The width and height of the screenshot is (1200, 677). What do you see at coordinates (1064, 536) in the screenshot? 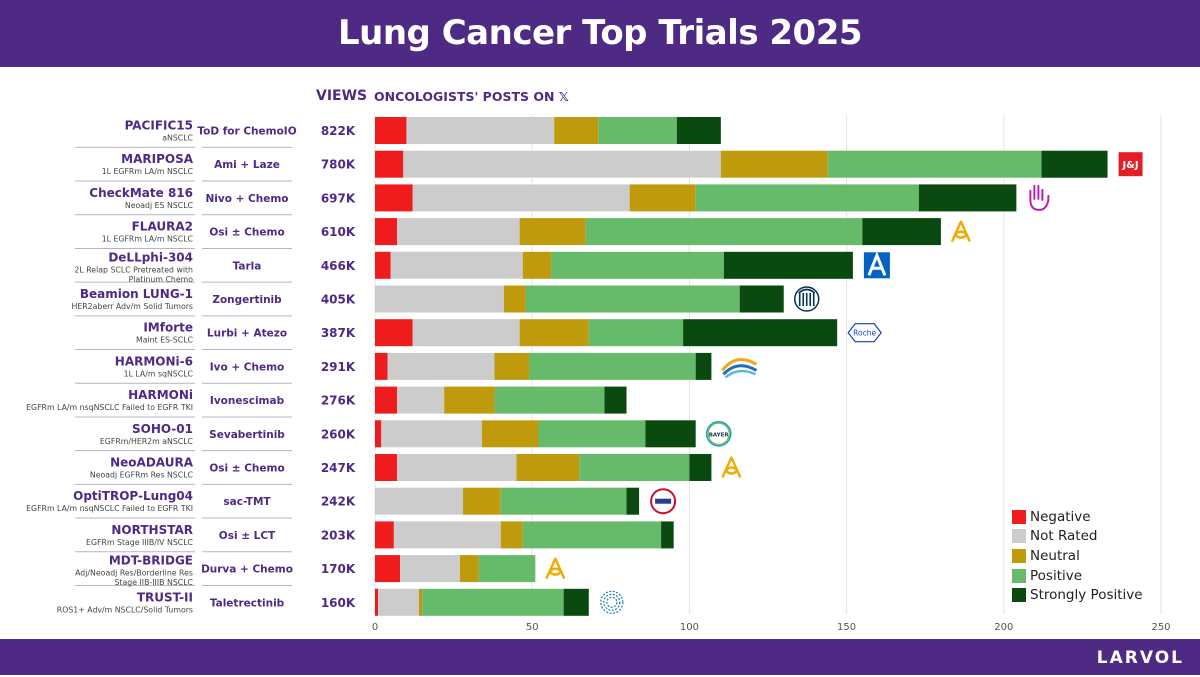
I see `legend-label: Not Rated` at bounding box center [1064, 536].